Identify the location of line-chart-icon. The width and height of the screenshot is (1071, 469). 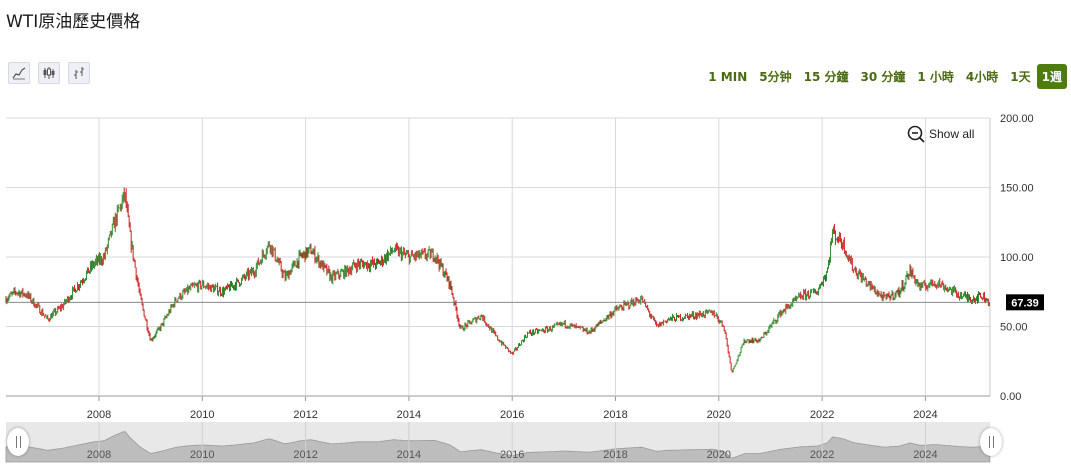
(19, 73).